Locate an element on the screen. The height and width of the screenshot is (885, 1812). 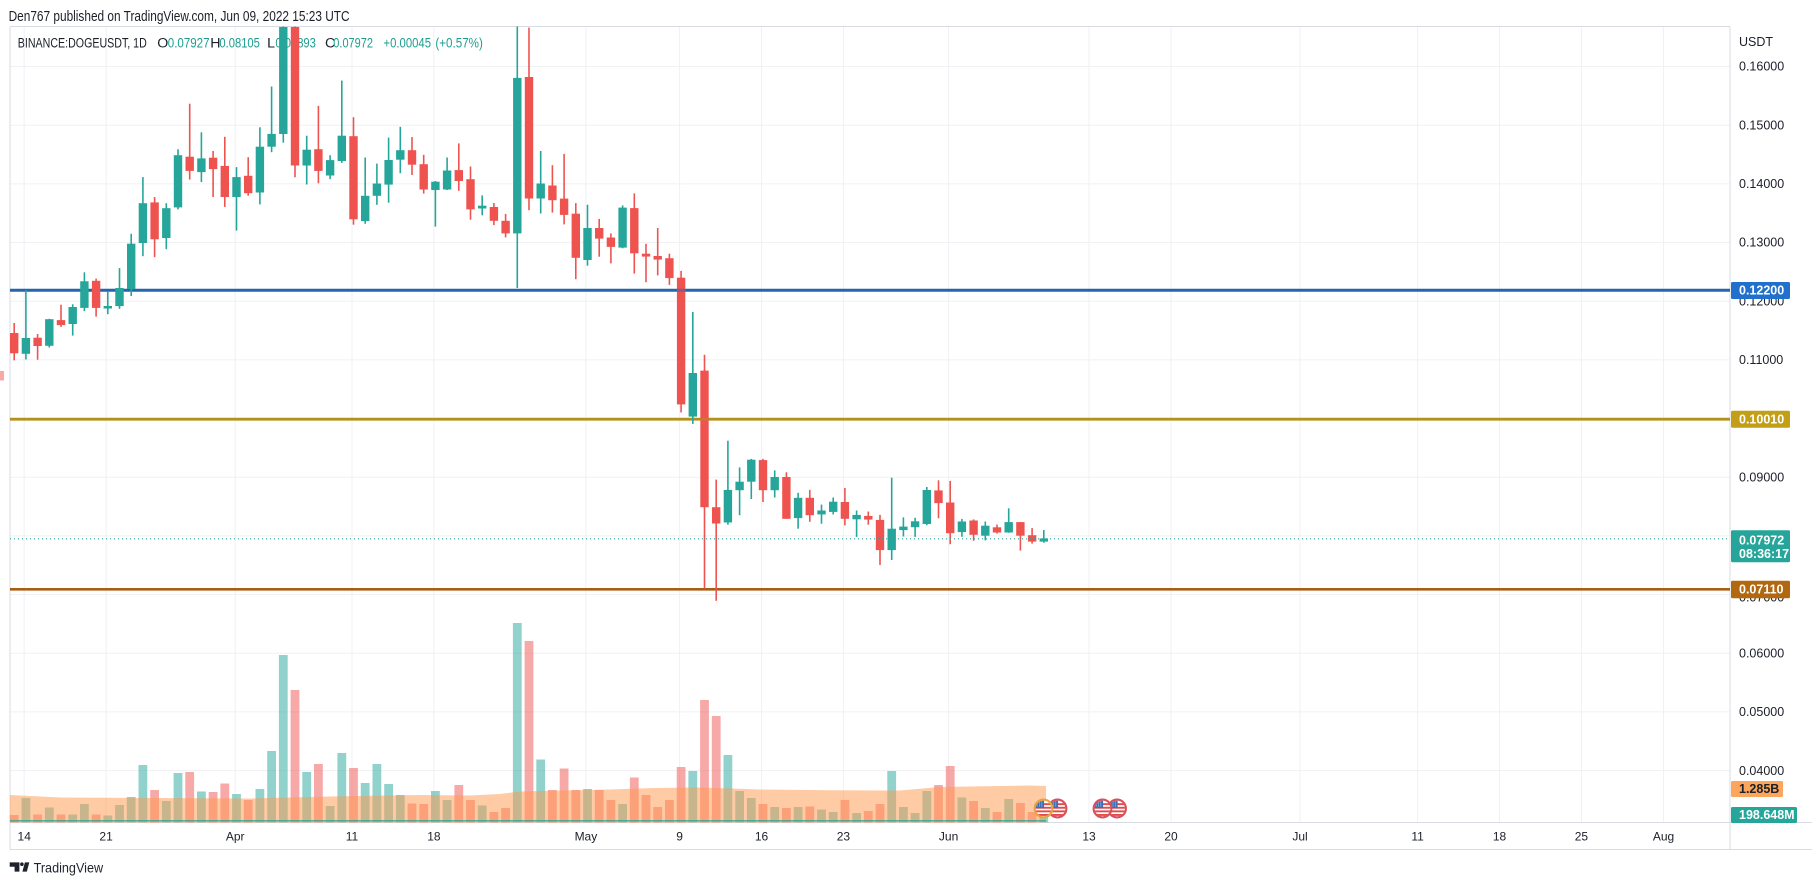
svg-text: +0.00045 is located at coordinates (408, 44).